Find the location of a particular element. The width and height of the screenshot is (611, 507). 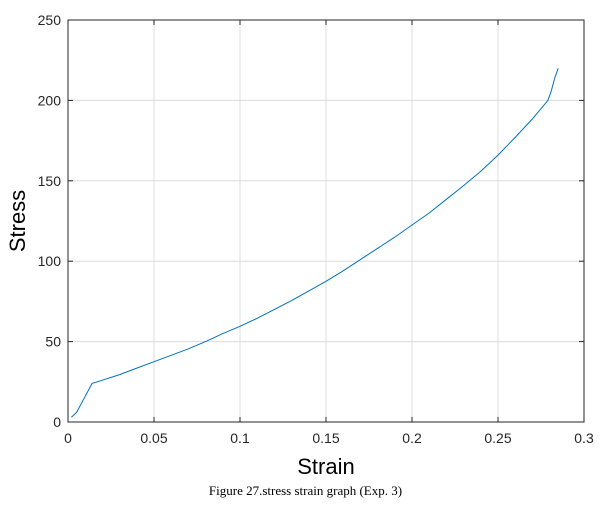

figure-caption: Figure 27.stress strain graph (Exp. 3) is located at coordinates (305, 490).